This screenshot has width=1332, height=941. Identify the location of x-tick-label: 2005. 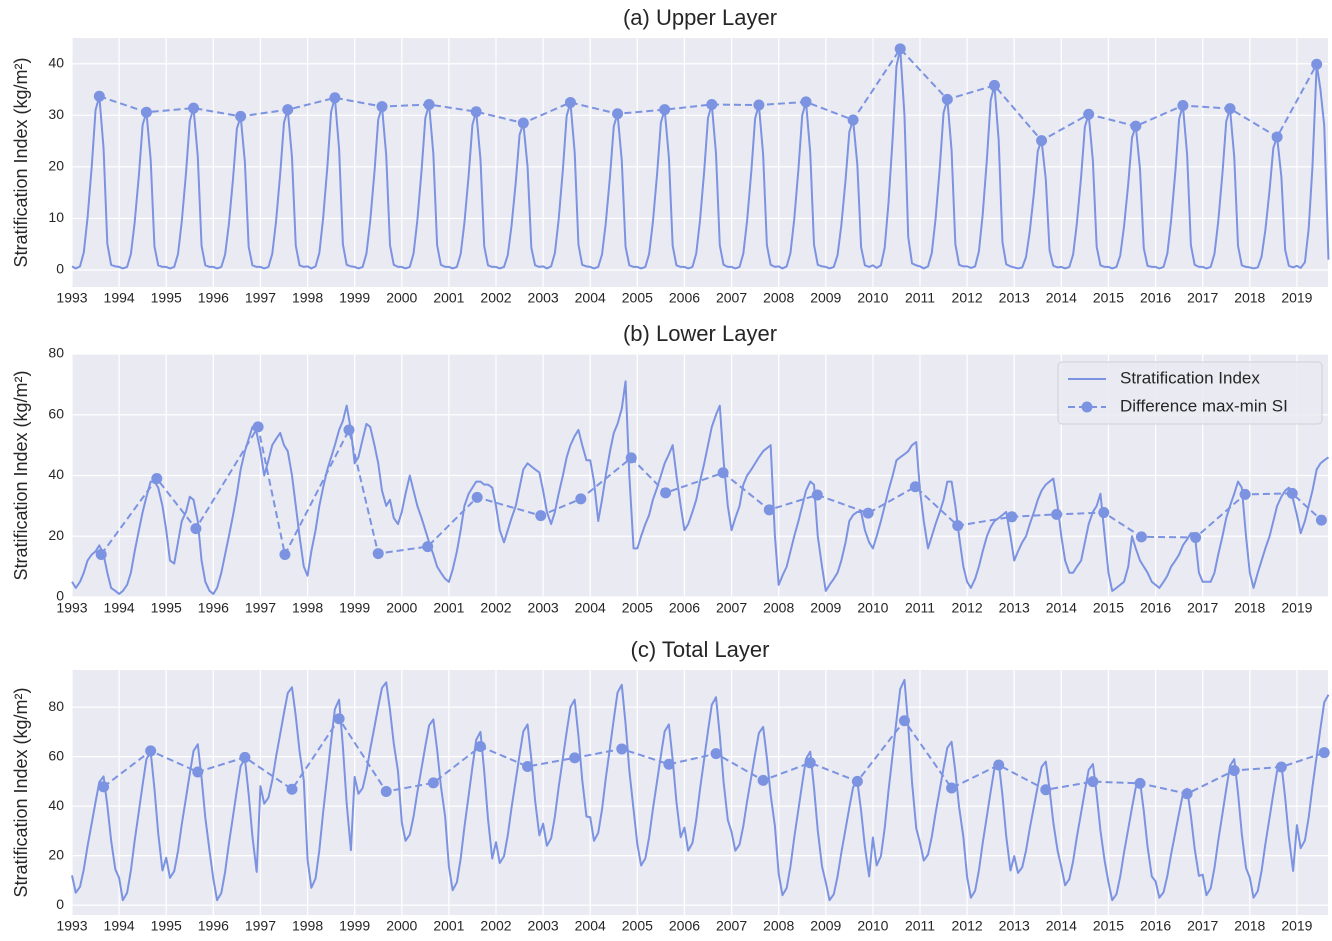
(637, 608).